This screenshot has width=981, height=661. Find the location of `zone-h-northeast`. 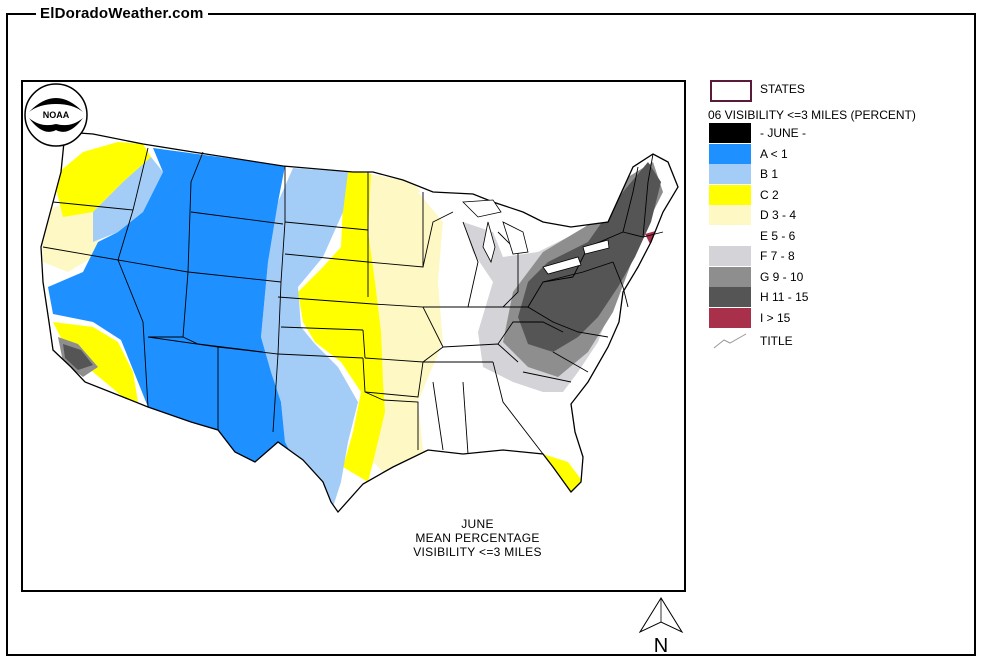

zone-h-northeast is located at coordinates (589, 257).